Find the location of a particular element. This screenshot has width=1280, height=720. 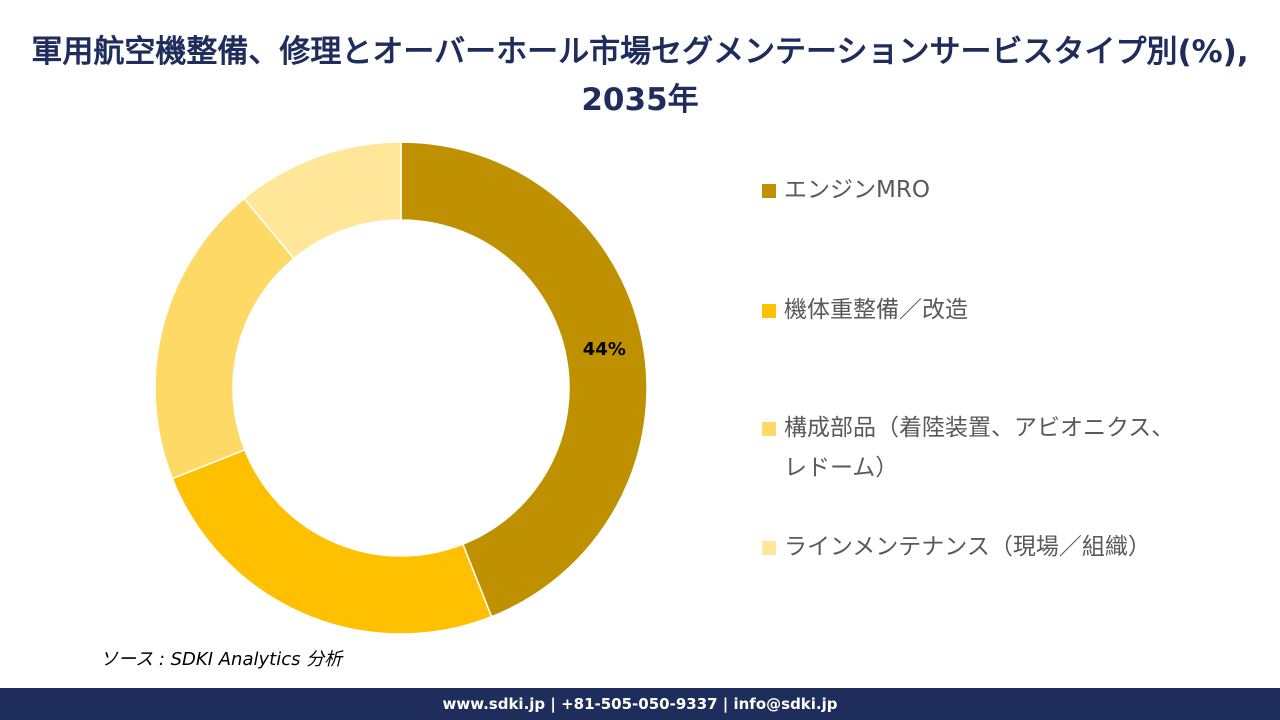

legend-label: 機体重整備／改造 is located at coordinates (876, 310).